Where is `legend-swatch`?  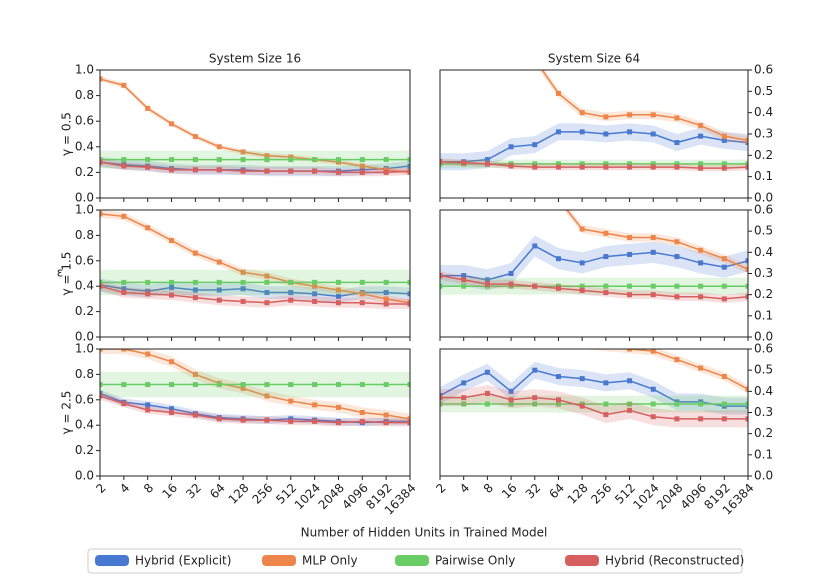 legend-swatch is located at coordinates (279, 560).